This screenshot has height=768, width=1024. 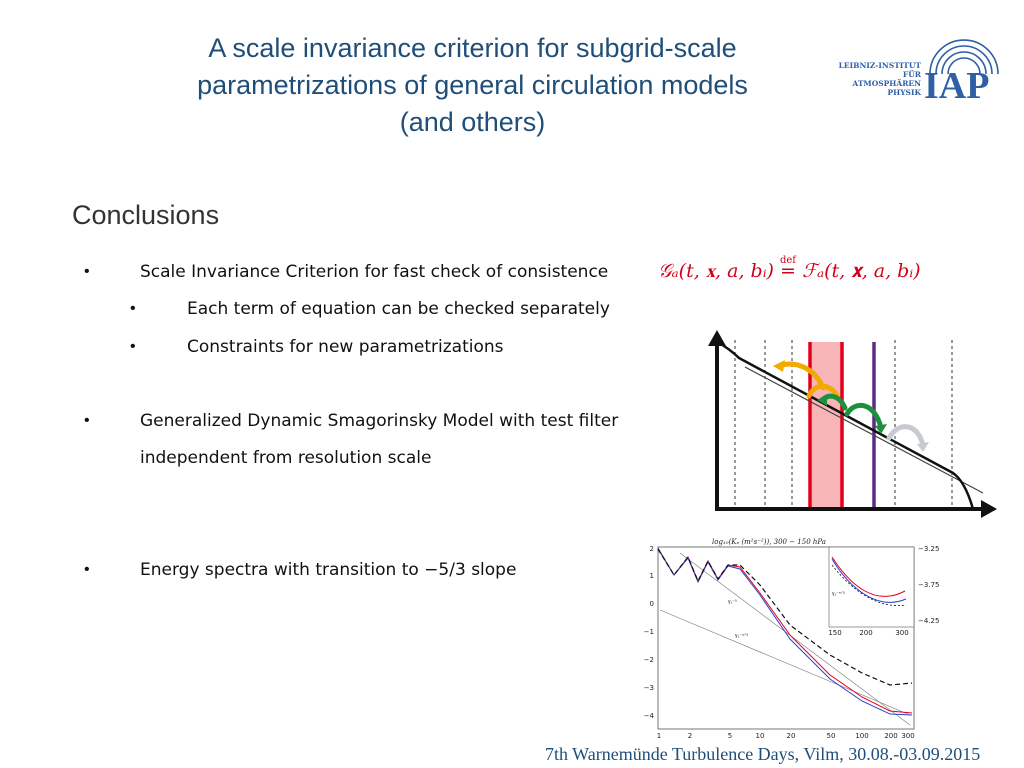 I want to click on bullet-smagorinsky-line2: independent from resolution scale, so click(x=286, y=458).